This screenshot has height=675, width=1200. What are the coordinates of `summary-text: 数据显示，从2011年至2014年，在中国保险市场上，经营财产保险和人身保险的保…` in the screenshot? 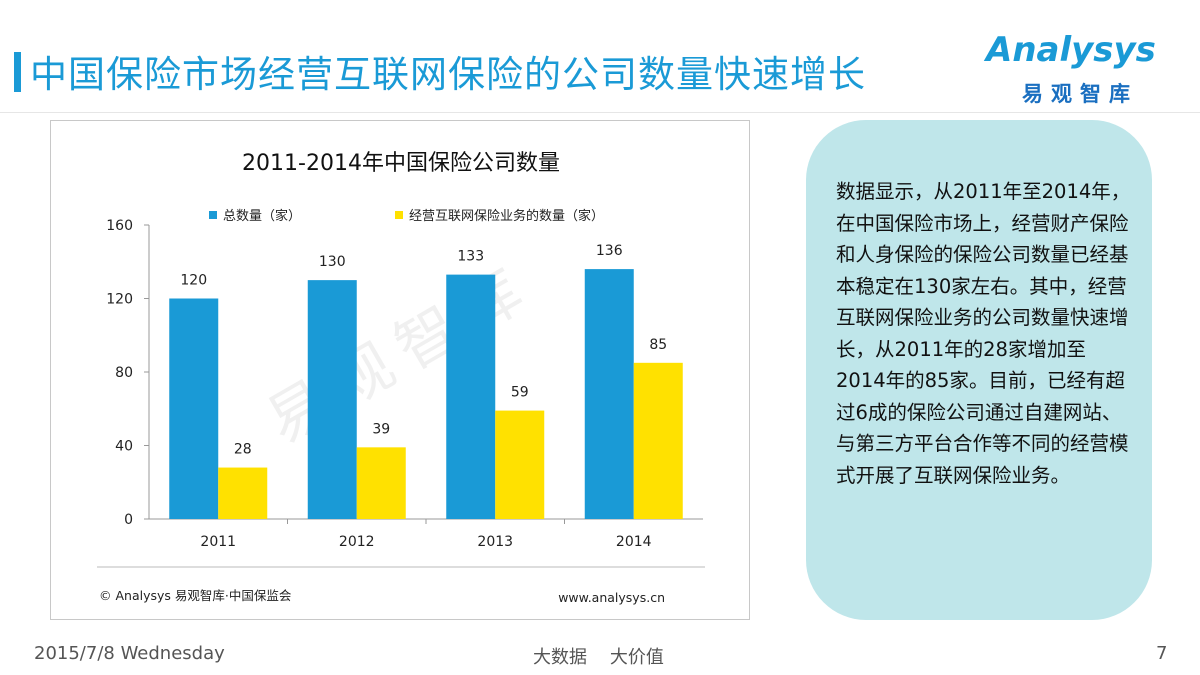 It's located at (983, 333).